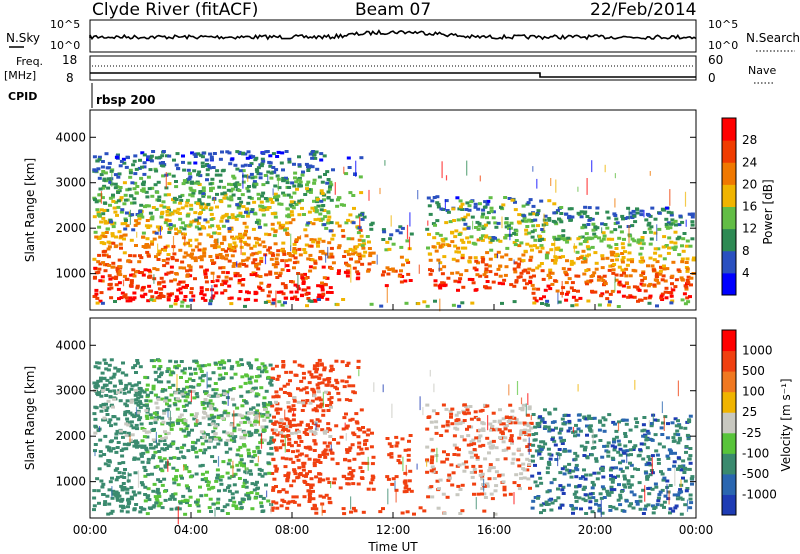 The image size is (800, 554). Describe the element at coordinates (29, 61) in the screenshot. I see `freq-label: Freq.` at that location.